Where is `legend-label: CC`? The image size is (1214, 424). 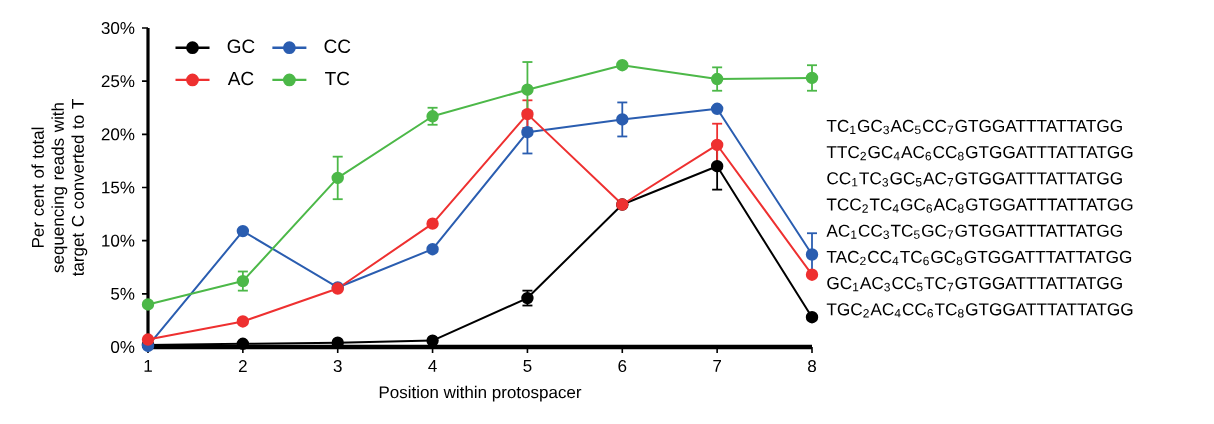 legend-label: CC is located at coordinates (337, 46).